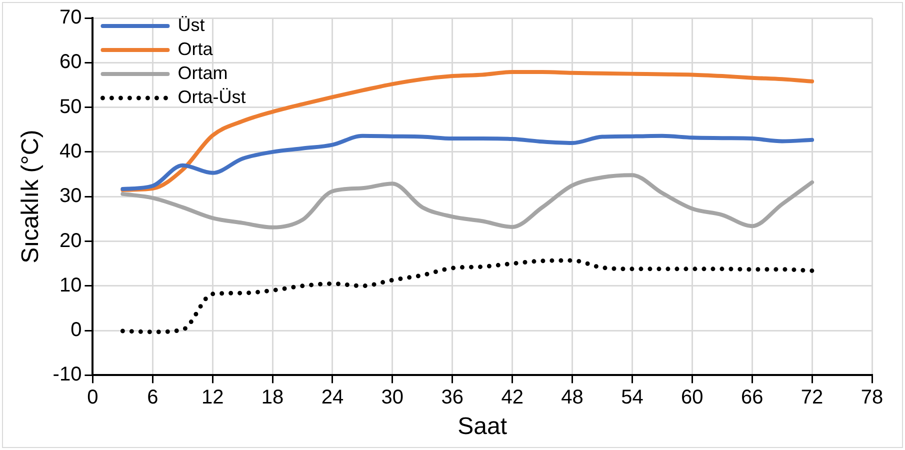 The width and height of the screenshot is (905, 450). What do you see at coordinates (332, 397) in the screenshot?
I see `x-tick-label: 24` at bounding box center [332, 397].